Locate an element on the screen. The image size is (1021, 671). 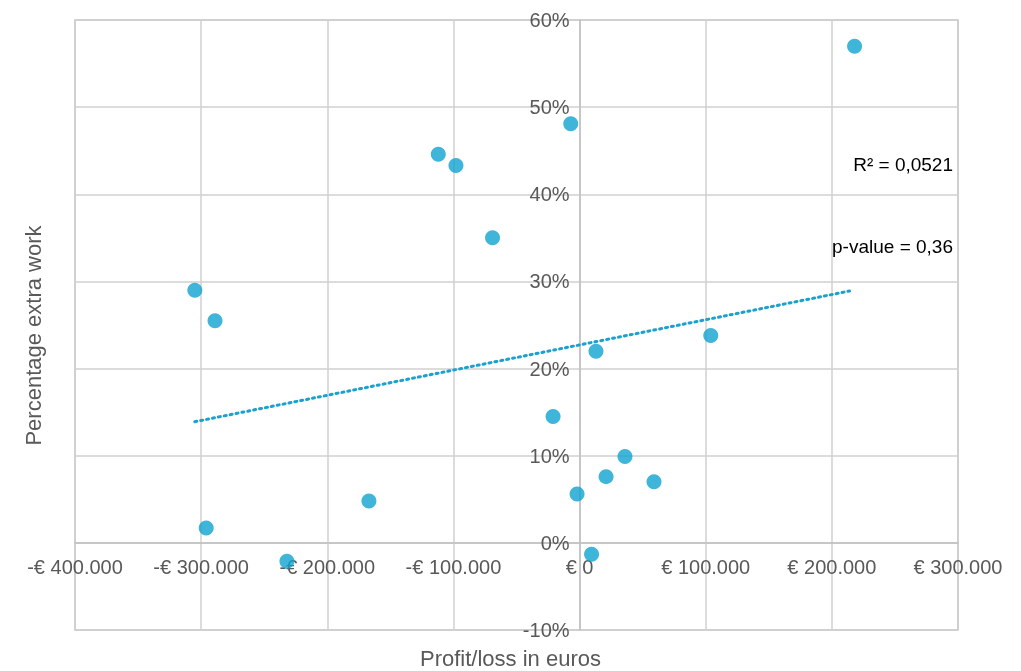
y-tick-label: 10% is located at coordinates (549, 455).